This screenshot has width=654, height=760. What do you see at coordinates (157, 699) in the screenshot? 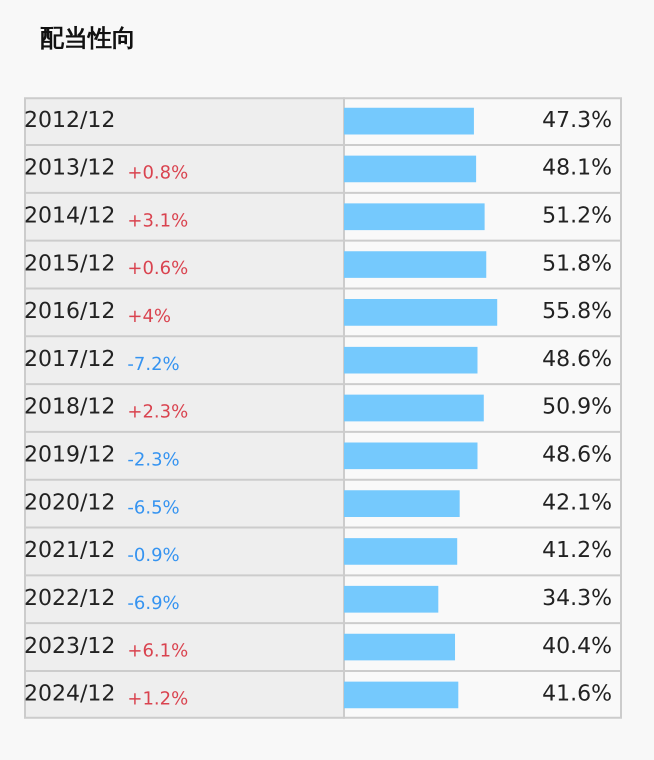
I see `text: +1.2%` at bounding box center [157, 699].